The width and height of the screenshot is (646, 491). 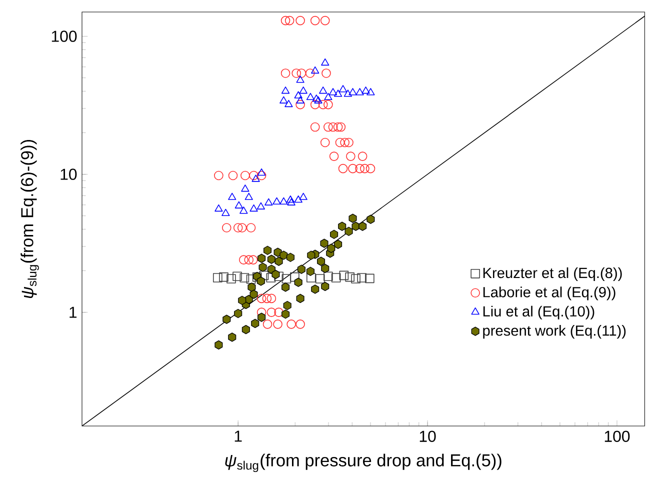 What do you see at coordinates (73, 312) in the screenshot?
I see `y-tick-label: 1` at bounding box center [73, 312].